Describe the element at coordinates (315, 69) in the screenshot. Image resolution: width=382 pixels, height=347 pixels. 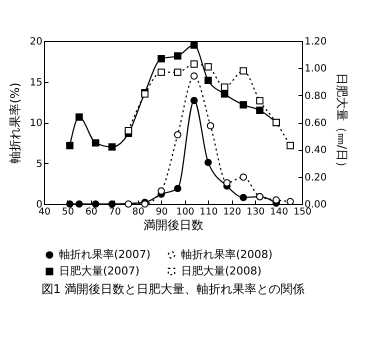
I see `y2-tick-label: 1.00` at that location.